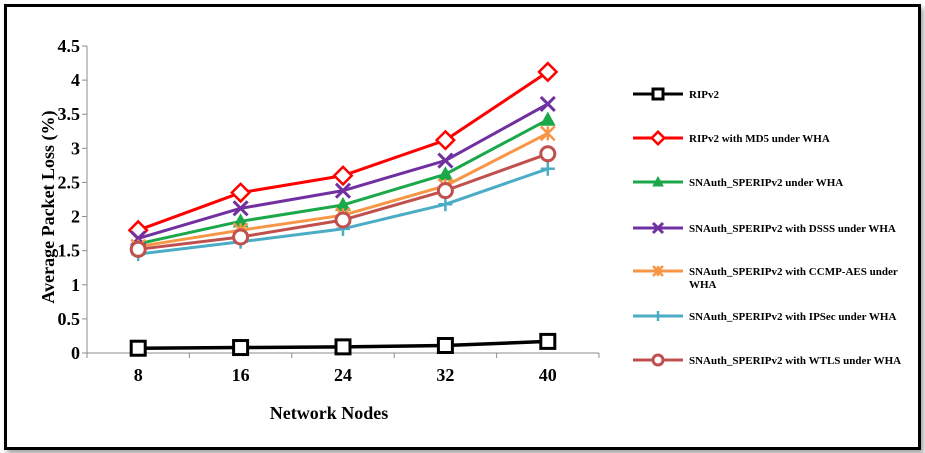 The image size is (925, 453). What do you see at coordinates (445, 375) in the screenshot?
I see `x-tick-label: 32` at bounding box center [445, 375].